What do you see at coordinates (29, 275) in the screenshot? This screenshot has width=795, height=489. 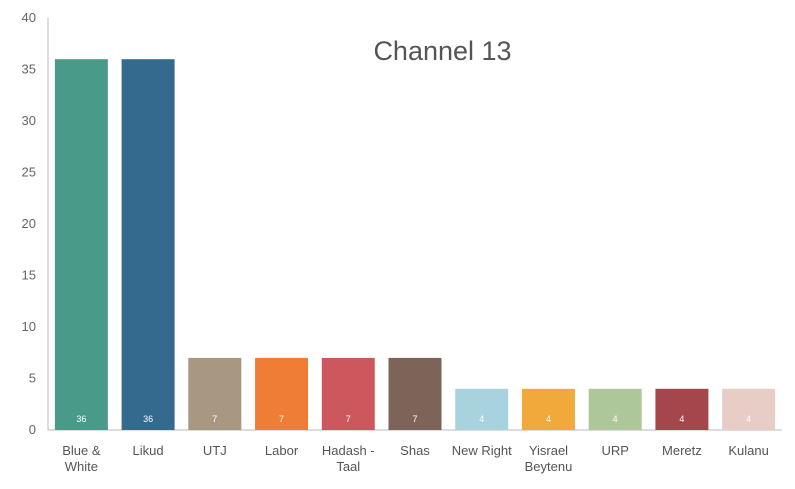 I see `y-tick-label: 15` at bounding box center [29, 275].